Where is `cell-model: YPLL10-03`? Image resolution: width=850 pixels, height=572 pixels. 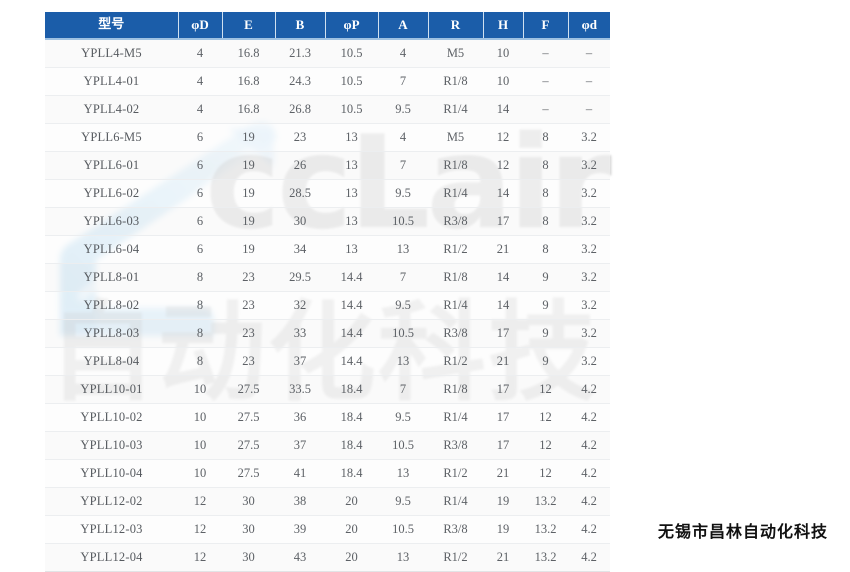 cell-model: YPLL10-03 is located at coordinates (111, 445).